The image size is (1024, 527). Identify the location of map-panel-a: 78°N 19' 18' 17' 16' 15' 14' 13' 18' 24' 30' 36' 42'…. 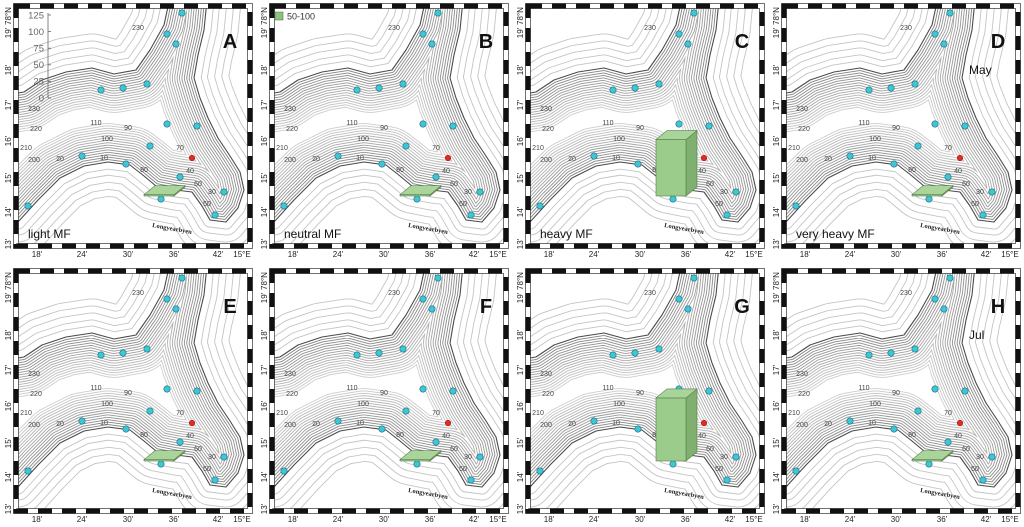
(129, 131).